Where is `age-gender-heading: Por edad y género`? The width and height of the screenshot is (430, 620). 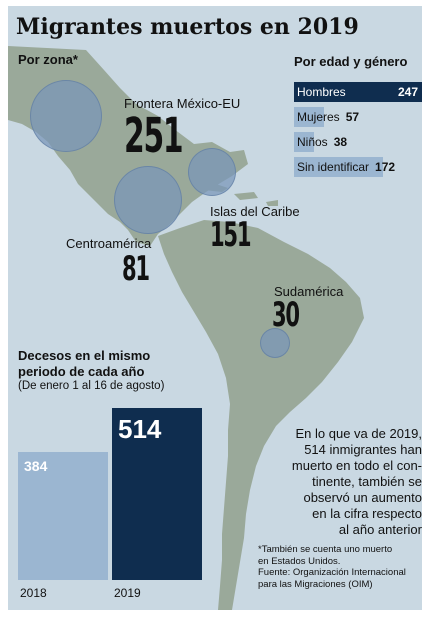 age-gender-heading: Por edad y género is located at coordinates (351, 61).